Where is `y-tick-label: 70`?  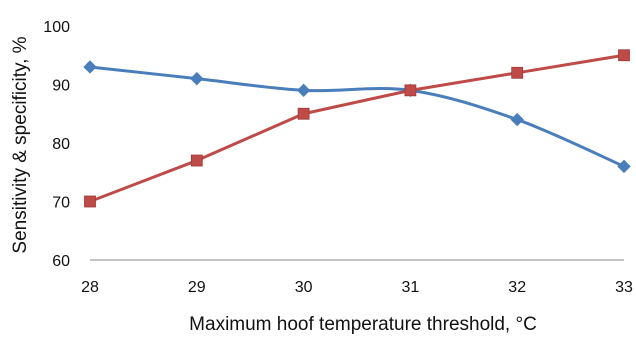 y-tick-label: 70 is located at coordinates (61, 203).